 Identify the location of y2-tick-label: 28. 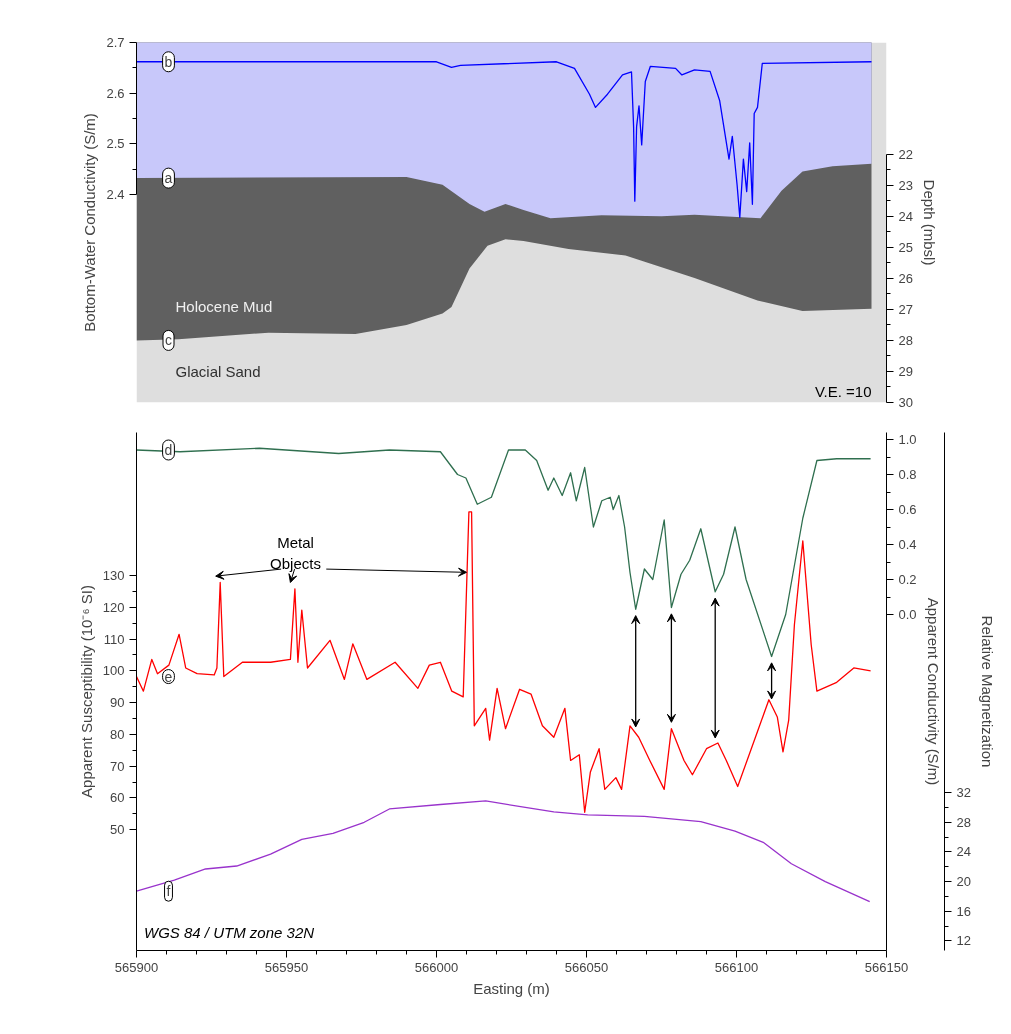
(905, 340).